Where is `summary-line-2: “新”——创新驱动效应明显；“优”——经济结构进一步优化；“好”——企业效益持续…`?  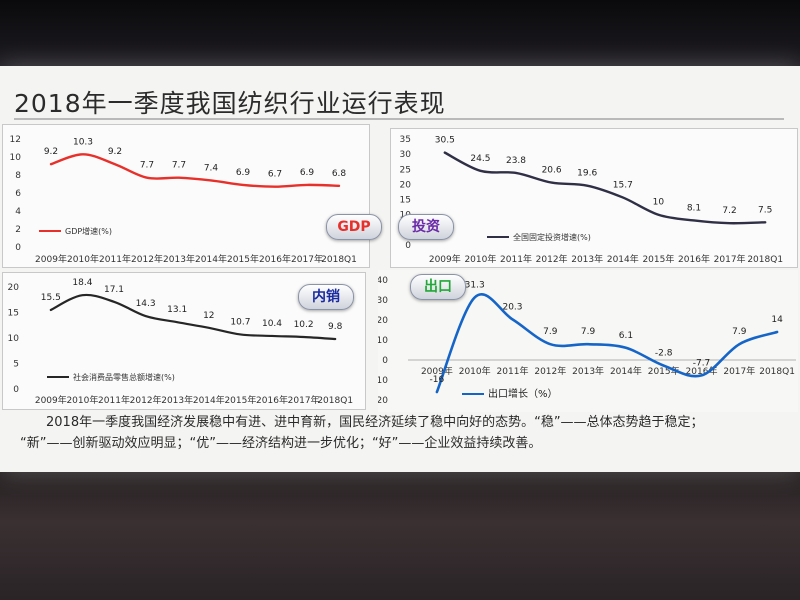 summary-line-2: “新”——创新驱动效应明显；“优”——经济结构进一步优化；“好”——企业效益持续… is located at coordinates (281, 443).